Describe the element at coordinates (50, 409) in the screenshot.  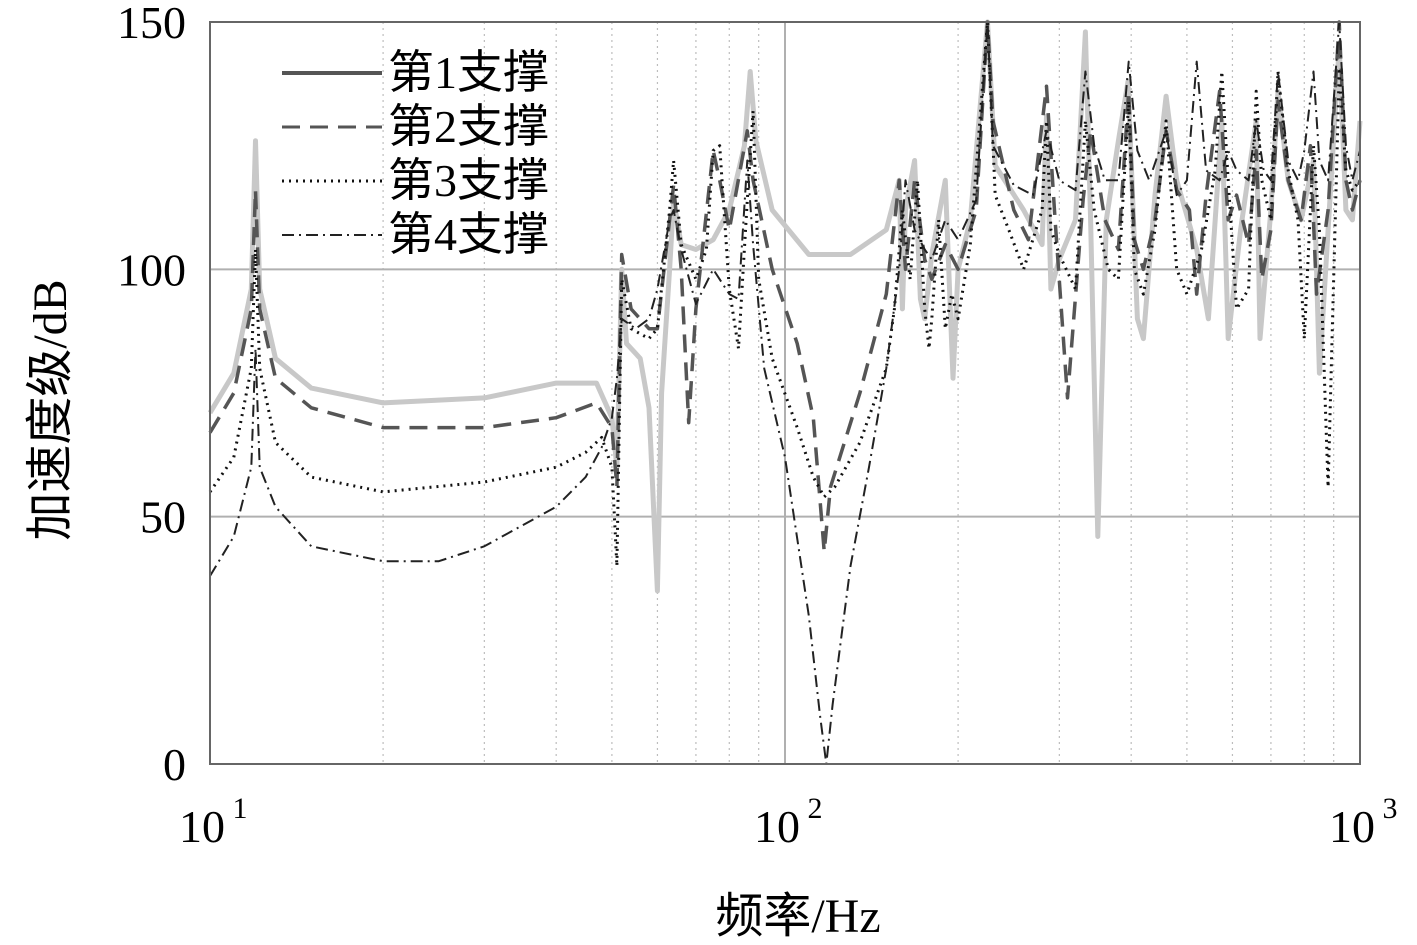
I see `y-axis-title: 加速度级/dB` at that location.